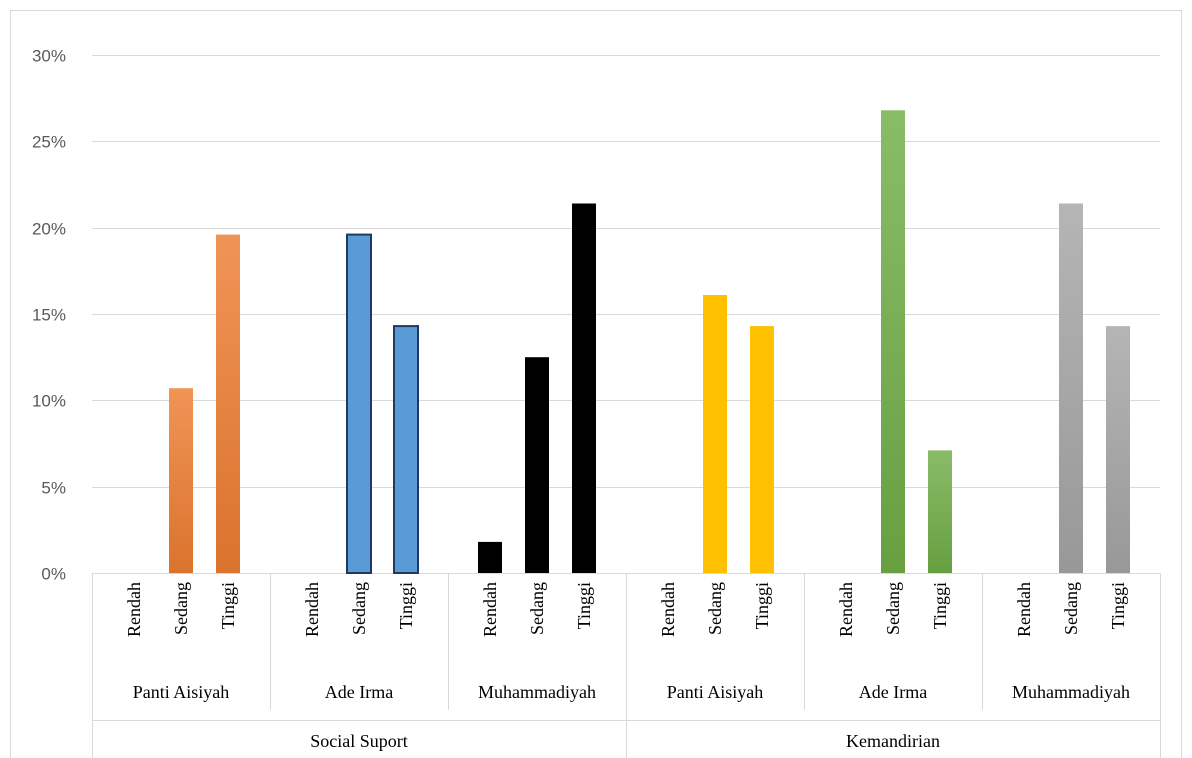  What do you see at coordinates (893, 741) in the screenshot?
I see `group-label: Kemandirian` at bounding box center [893, 741].